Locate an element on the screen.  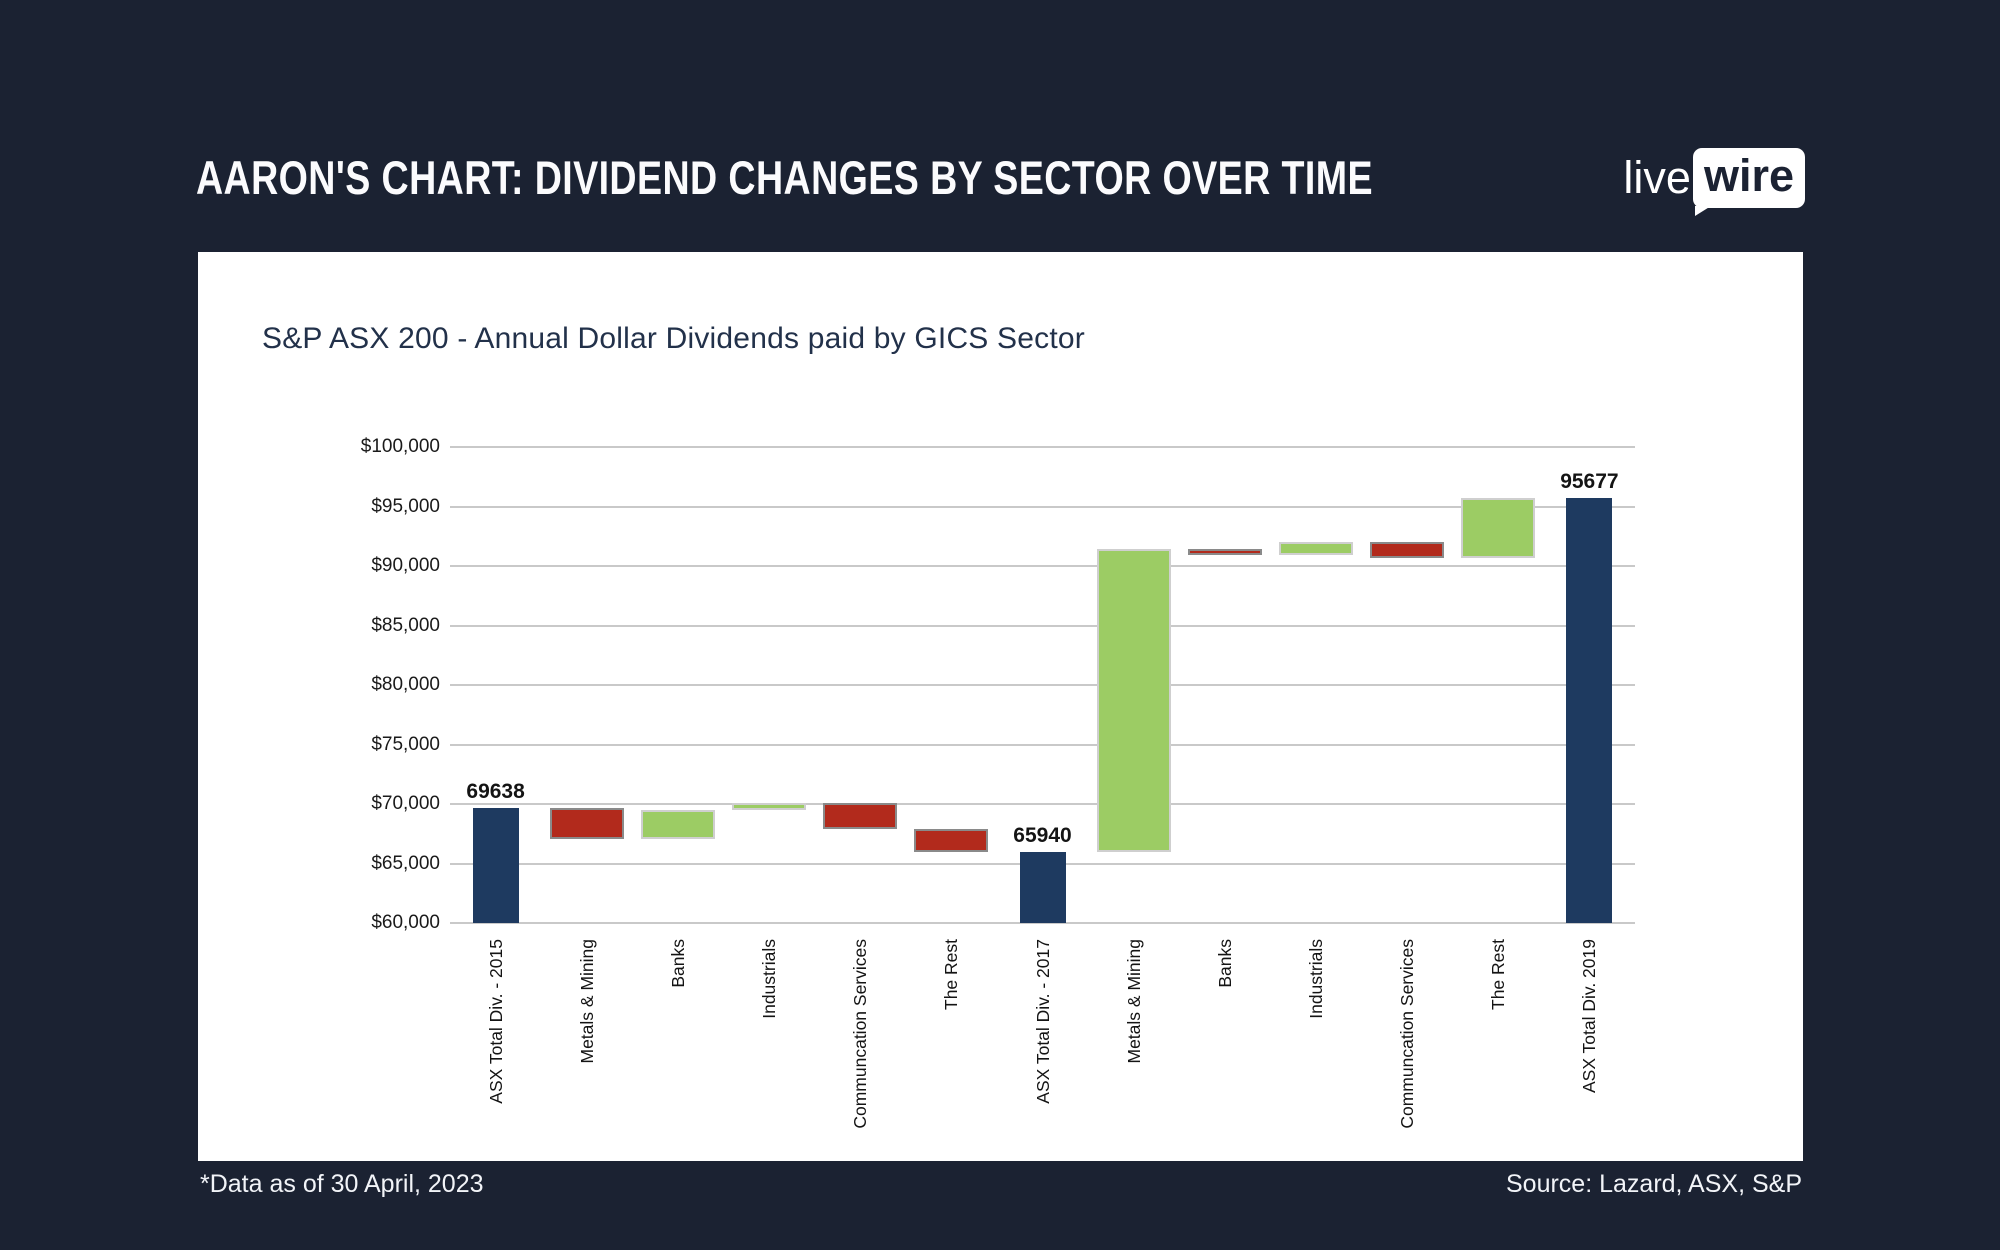
y-tick-label: $70,000 is located at coordinates (405, 803).